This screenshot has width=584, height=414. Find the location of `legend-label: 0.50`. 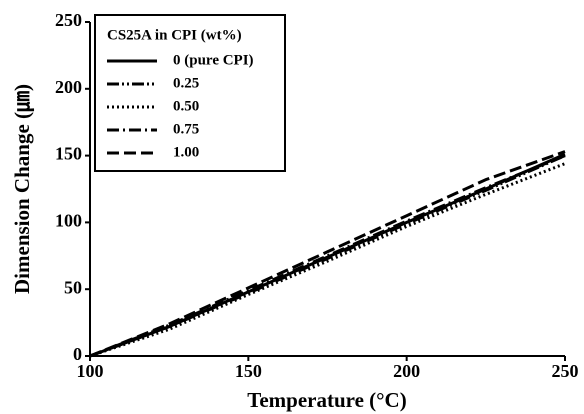

legend-label: 0.50 is located at coordinates (186, 106).